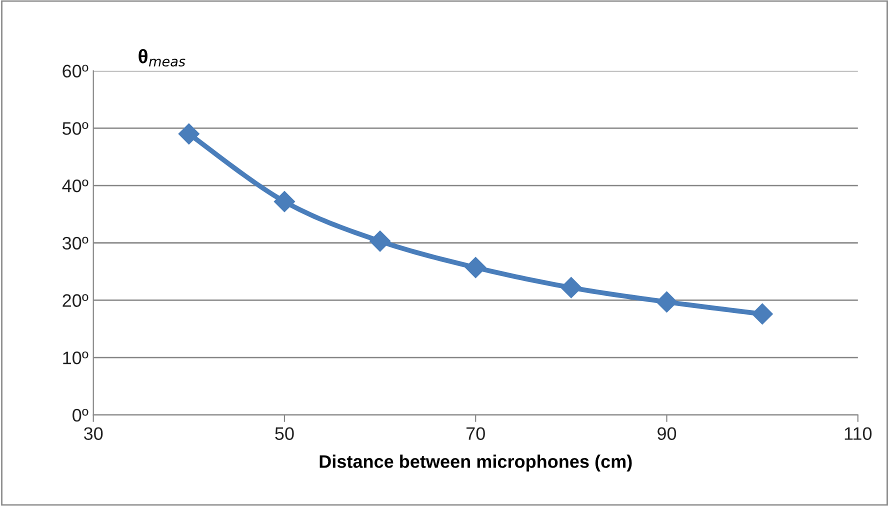 The height and width of the screenshot is (506, 889). Describe the element at coordinates (80, 415) in the screenshot. I see `y-tick-label: 0º` at that location.